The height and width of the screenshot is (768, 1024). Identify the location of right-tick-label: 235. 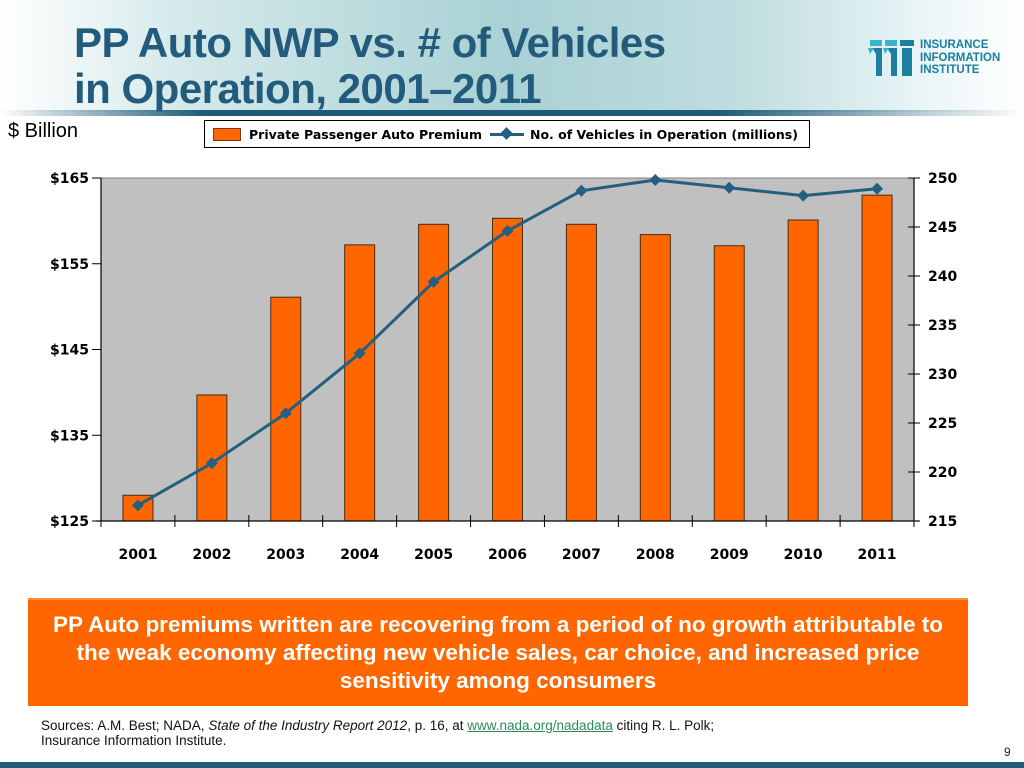
(942, 326).